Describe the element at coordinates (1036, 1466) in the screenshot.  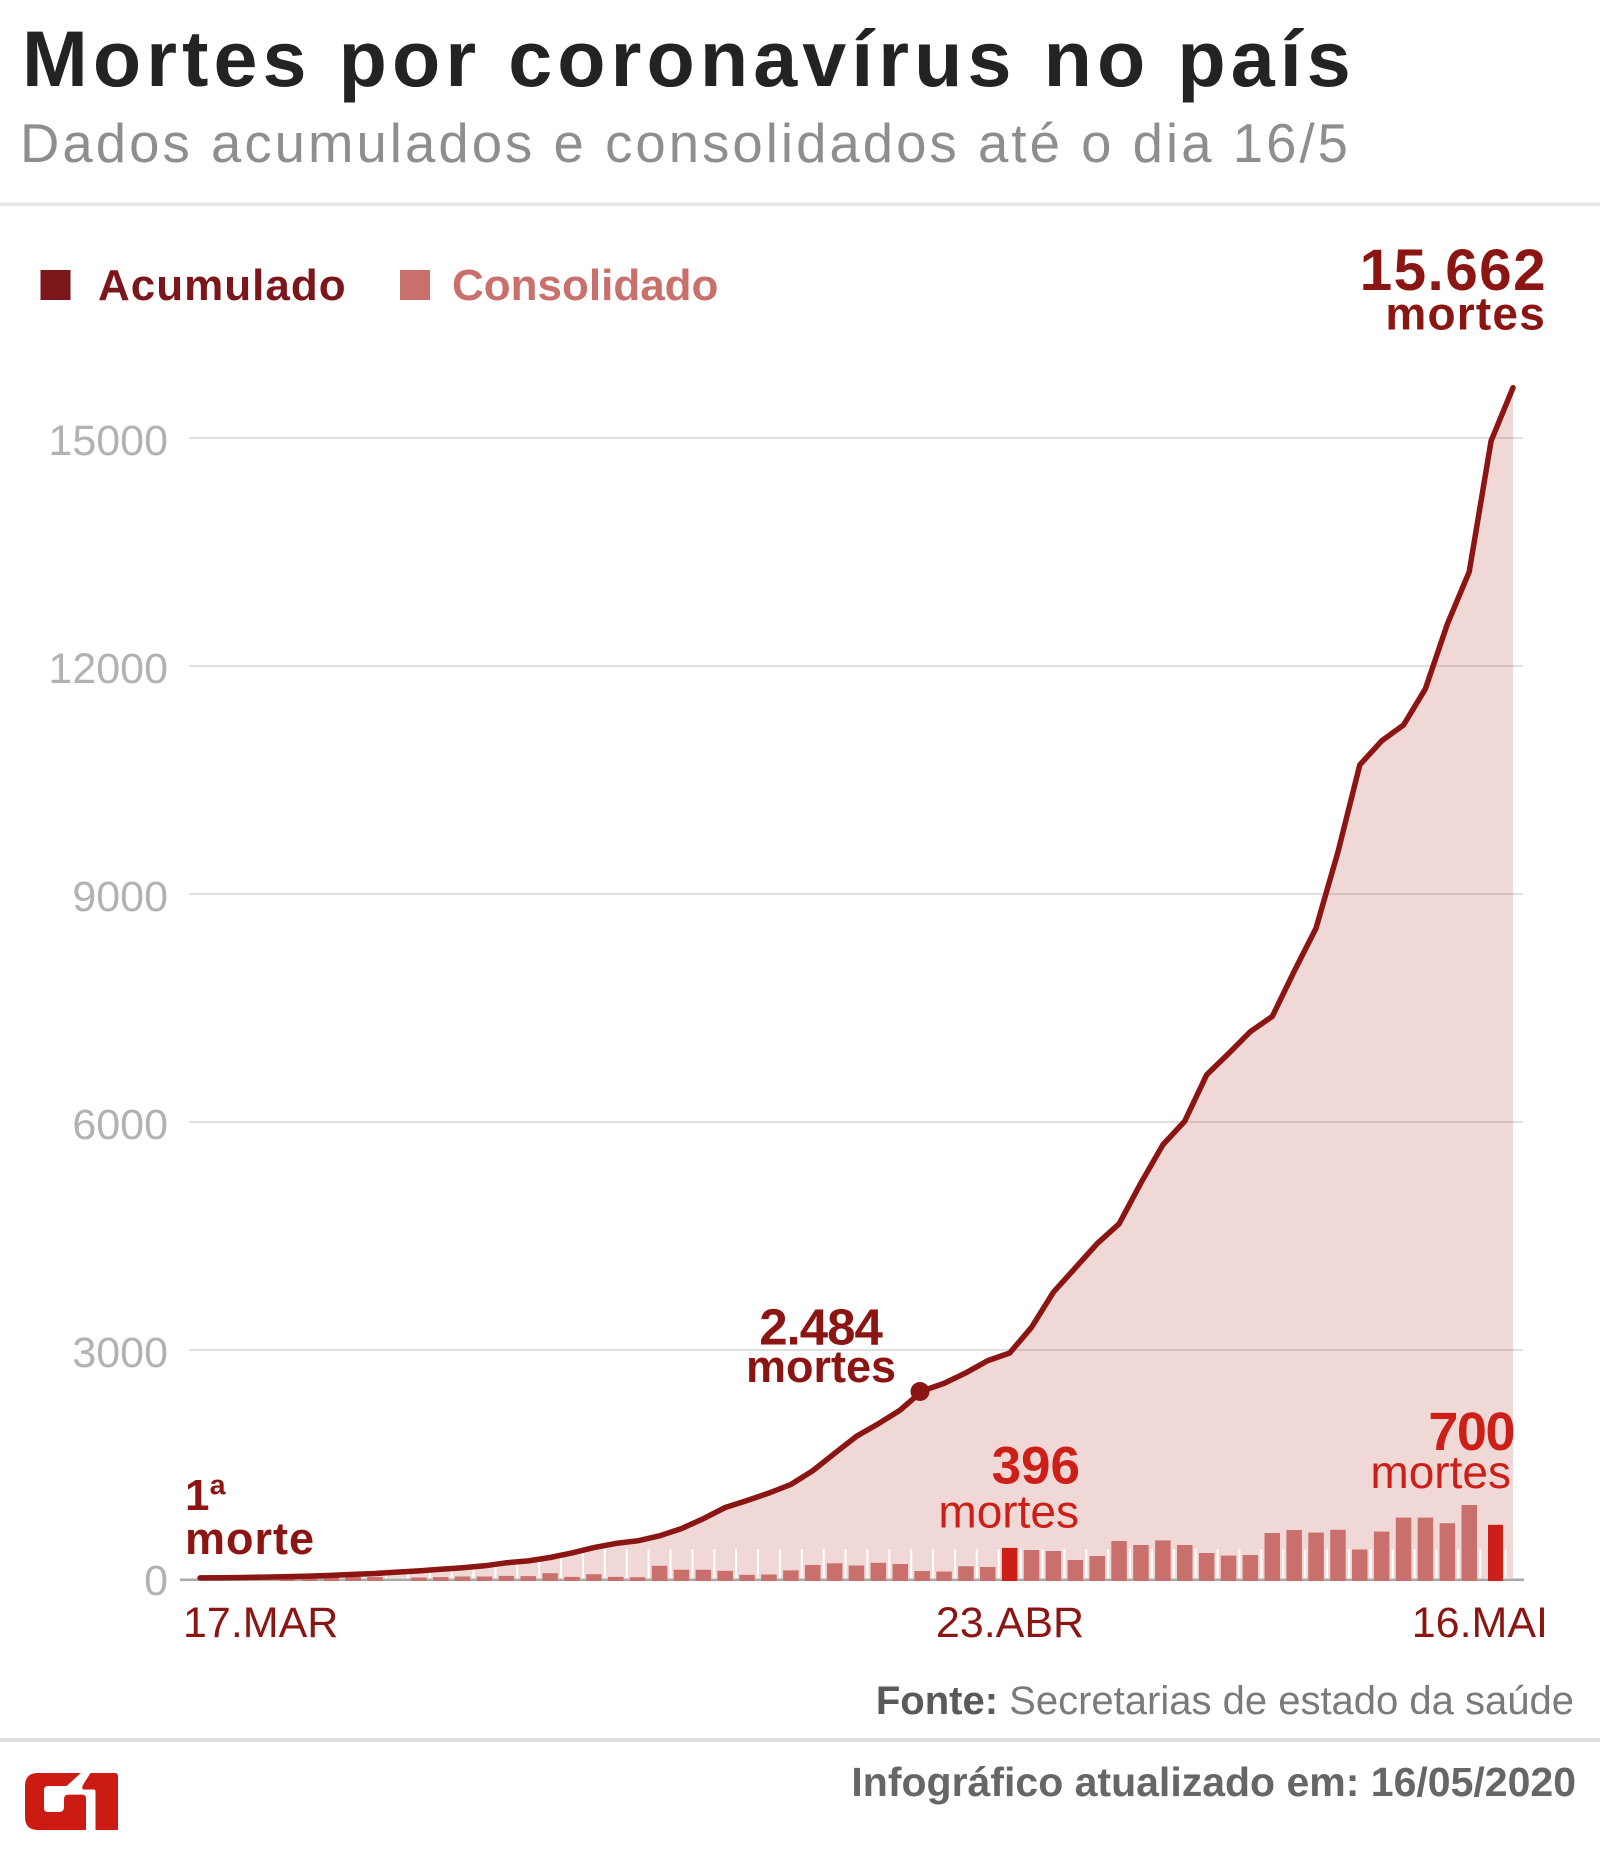
I see `svg-text: 396` at that location.